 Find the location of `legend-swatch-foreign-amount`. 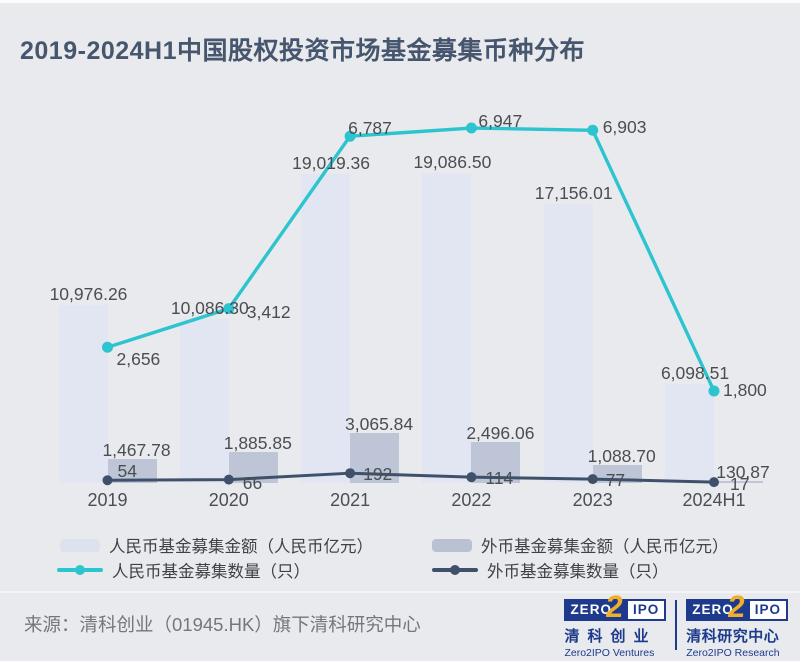

legend-swatch-foreign-amount is located at coordinates (452, 545).